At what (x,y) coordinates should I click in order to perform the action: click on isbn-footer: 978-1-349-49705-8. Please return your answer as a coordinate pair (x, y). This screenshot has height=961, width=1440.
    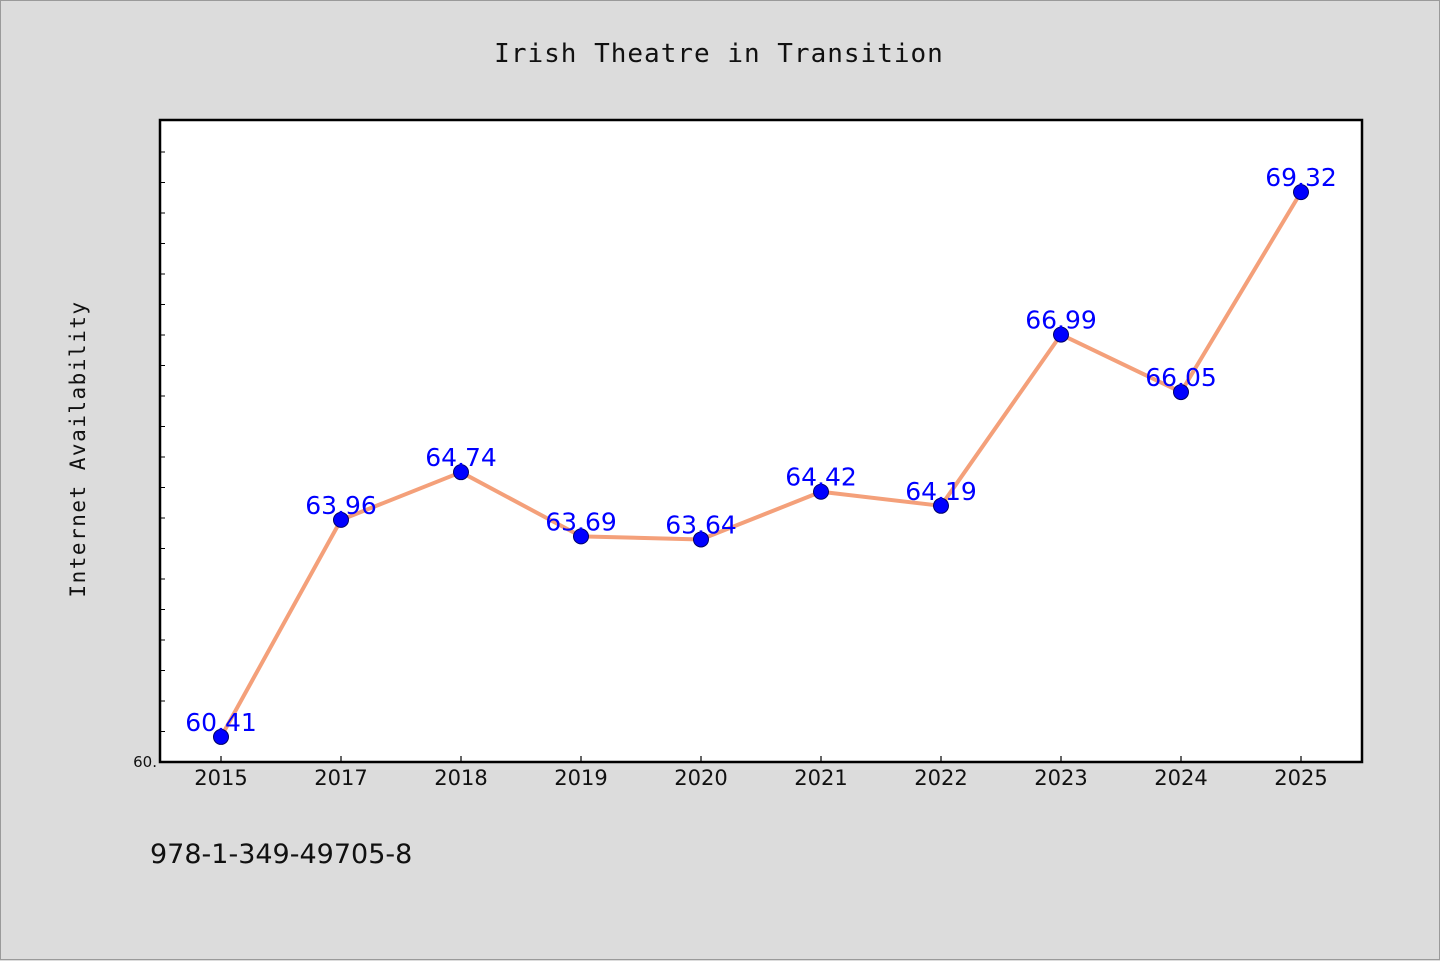
    Looking at the image, I should click on (281, 854).